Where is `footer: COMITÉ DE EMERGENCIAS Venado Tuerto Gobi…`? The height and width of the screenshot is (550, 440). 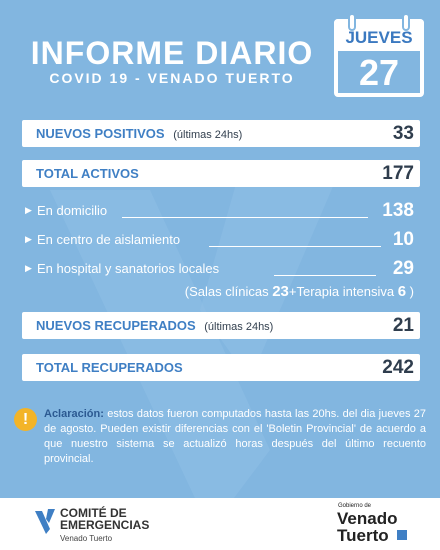
footer: COMITÉ DE EMERGENCIAS Venado Tuerto Gobi… is located at coordinates (220, 524).